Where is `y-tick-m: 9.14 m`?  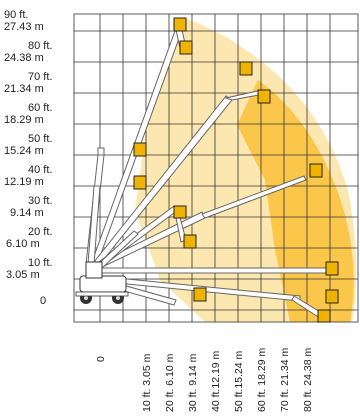
y-tick-m: 9.14 m is located at coordinates (27, 213).